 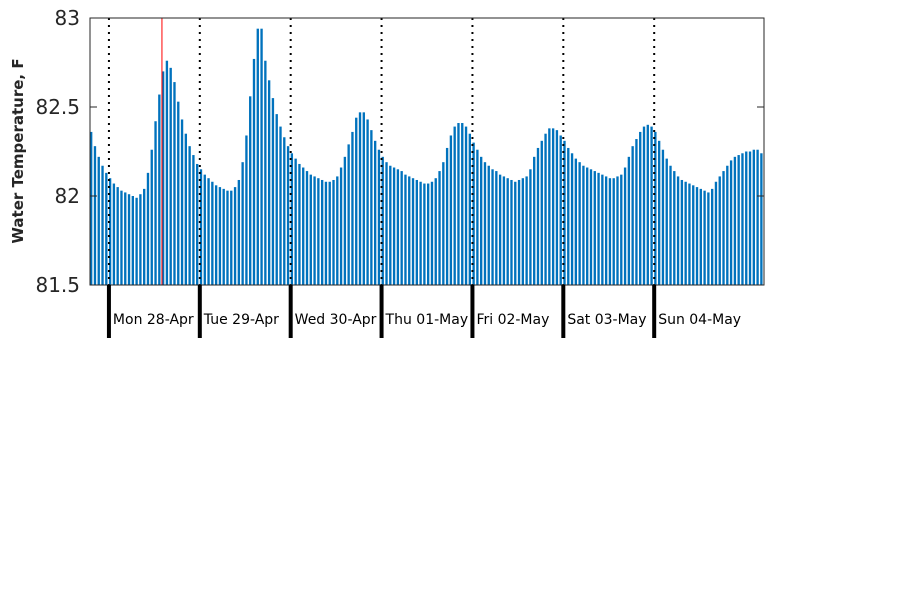 I want to click on day-label: Thu 01-May, so click(x=427, y=320).